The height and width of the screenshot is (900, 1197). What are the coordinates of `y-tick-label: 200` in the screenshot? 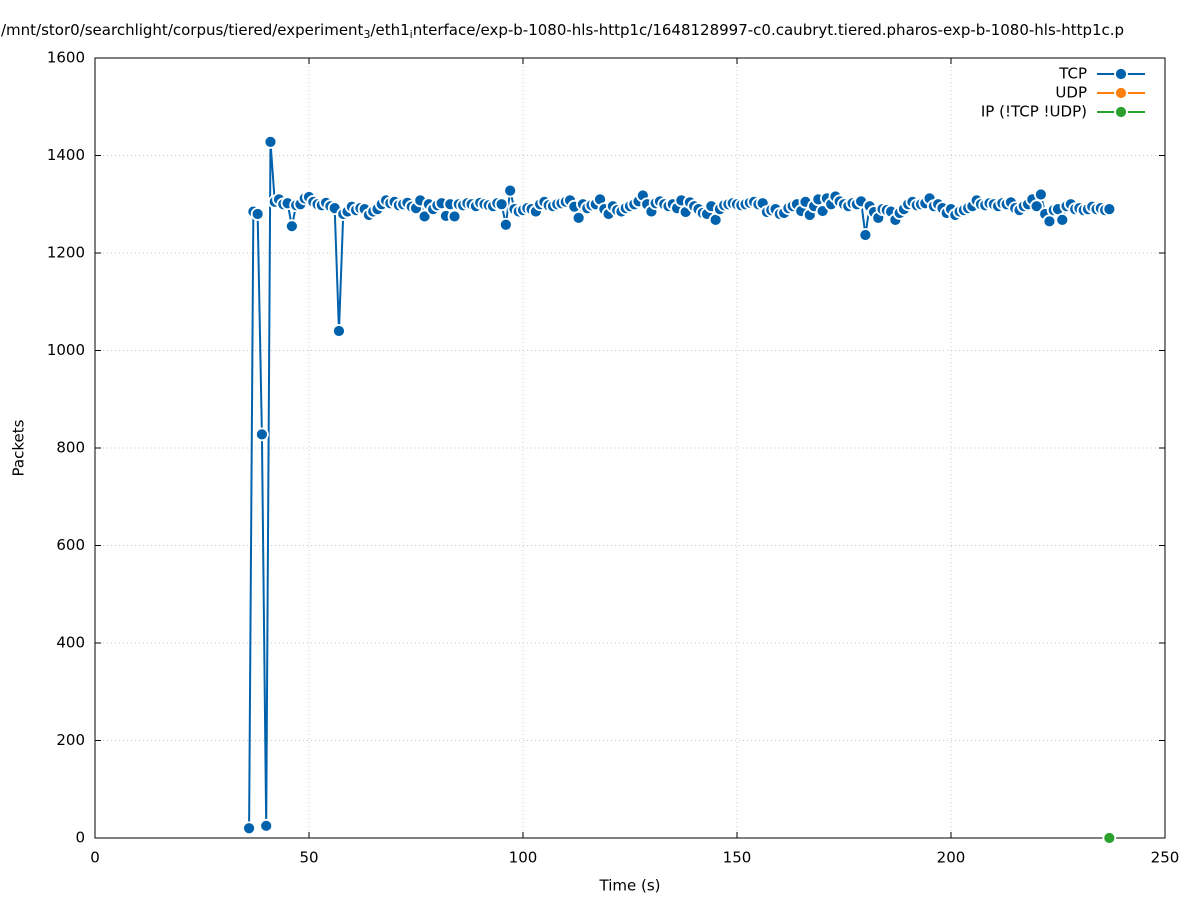 It's located at (70, 740).